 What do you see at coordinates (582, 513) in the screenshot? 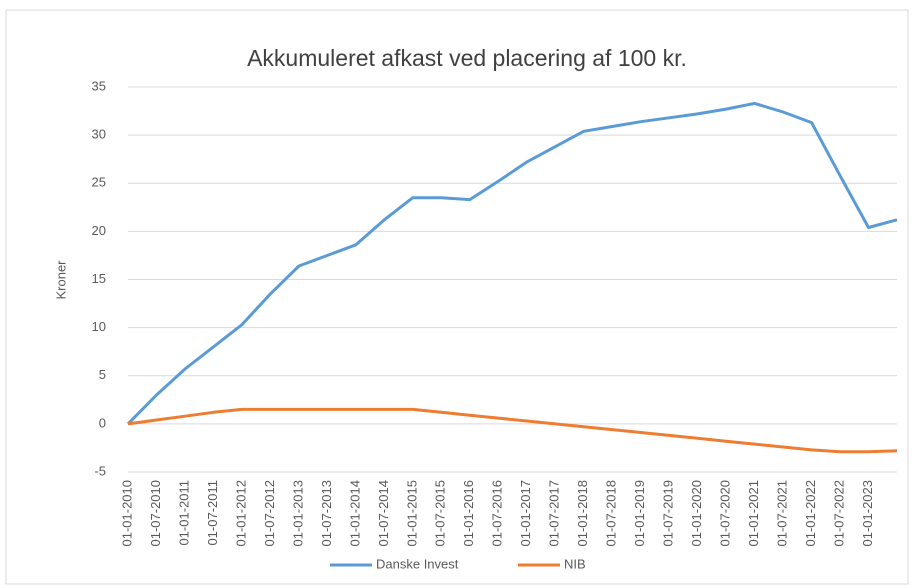
I see `x-tick-label: 01-01-2018` at bounding box center [582, 513].